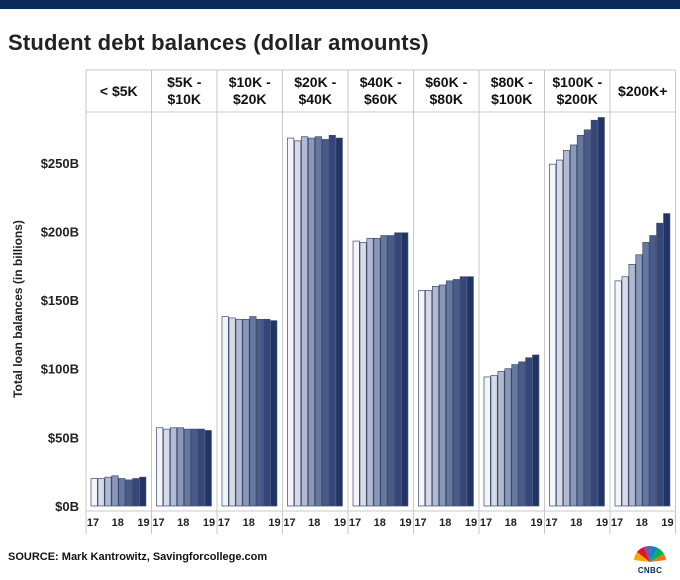 This screenshot has width=680, height=580. What do you see at coordinates (315, 99) in the screenshot?
I see `panel-header-label: $40K` at bounding box center [315, 99].